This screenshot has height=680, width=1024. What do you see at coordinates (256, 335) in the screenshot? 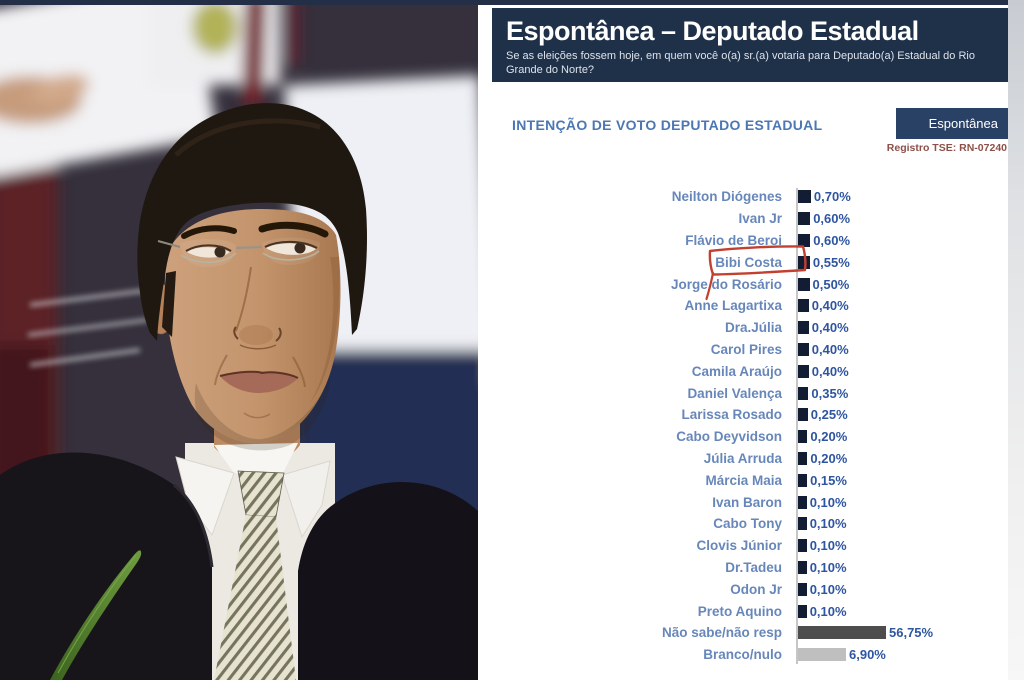
I see `nose-tip` at bounding box center [256, 335].